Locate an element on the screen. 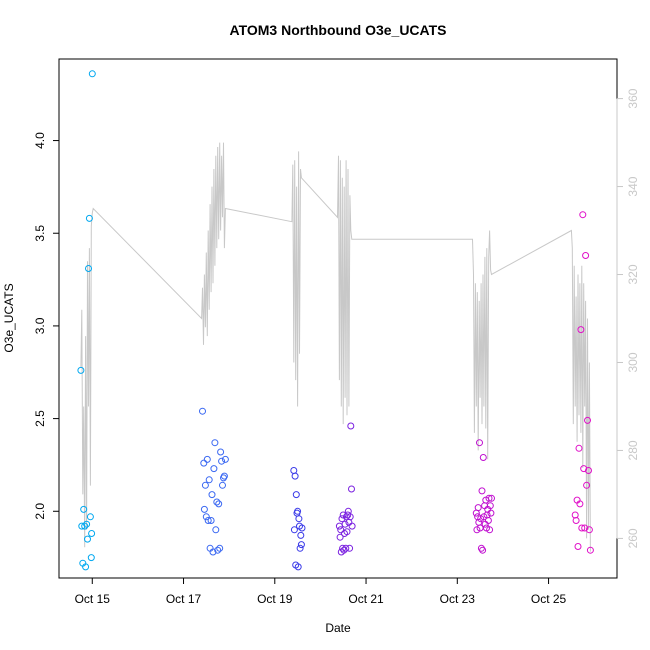 The width and height of the screenshot is (650, 650). x-tick-label: Oct 21 is located at coordinates (366, 599).